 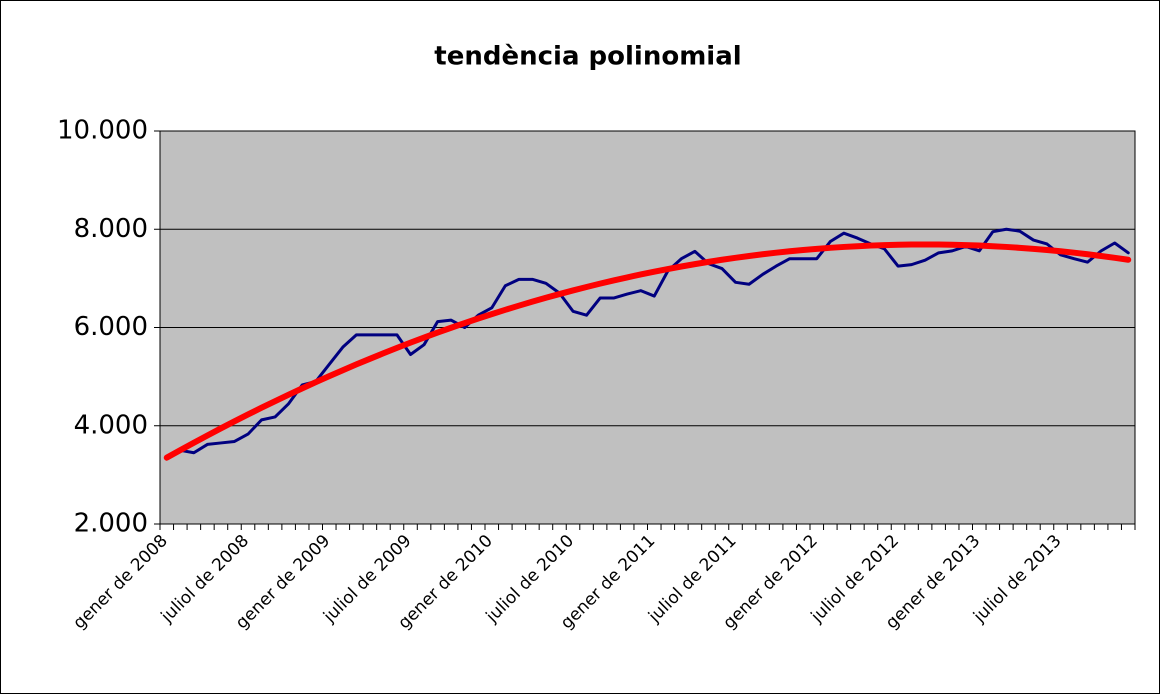 I want to click on y-tick-label: 10.000, so click(x=102, y=131).